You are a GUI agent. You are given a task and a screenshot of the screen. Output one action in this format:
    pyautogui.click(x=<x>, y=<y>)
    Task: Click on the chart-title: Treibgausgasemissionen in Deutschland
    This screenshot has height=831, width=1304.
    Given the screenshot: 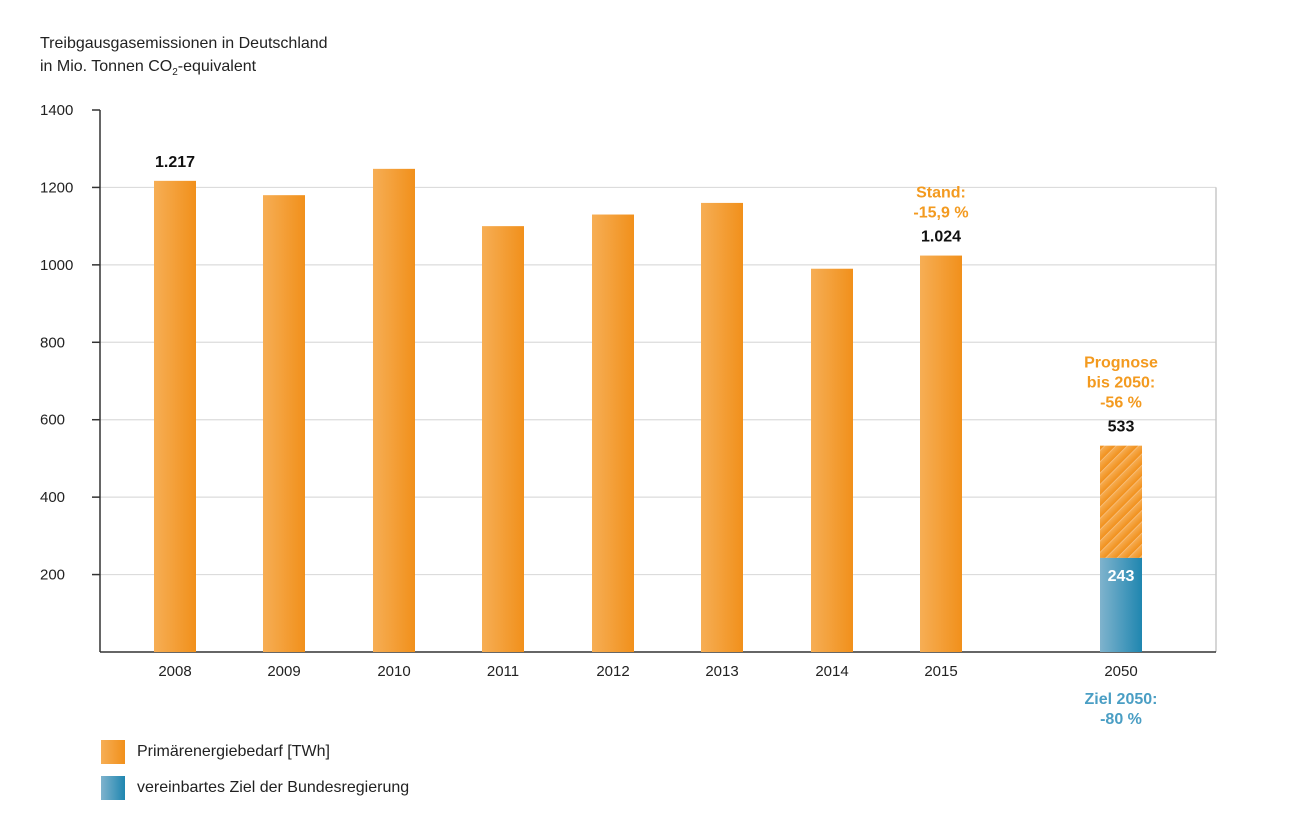 What is the action you would take?
    pyautogui.click(x=184, y=43)
    